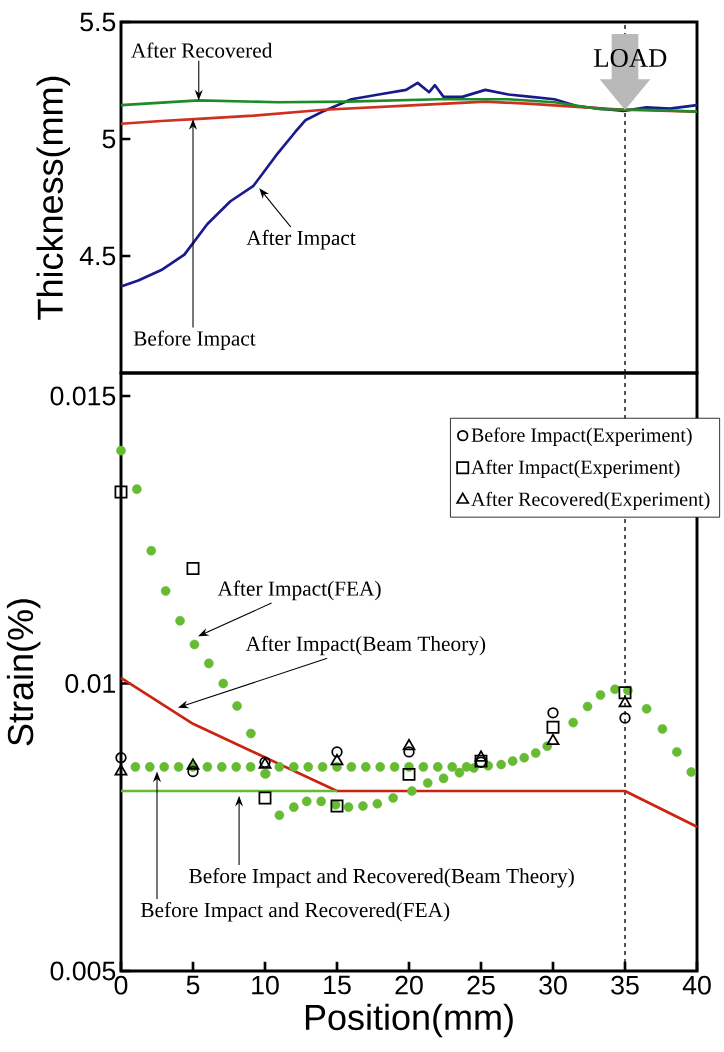  Describe the element at coordinates (337, 985) in the screenshot. I see `x-tick-label: 15` at that location.